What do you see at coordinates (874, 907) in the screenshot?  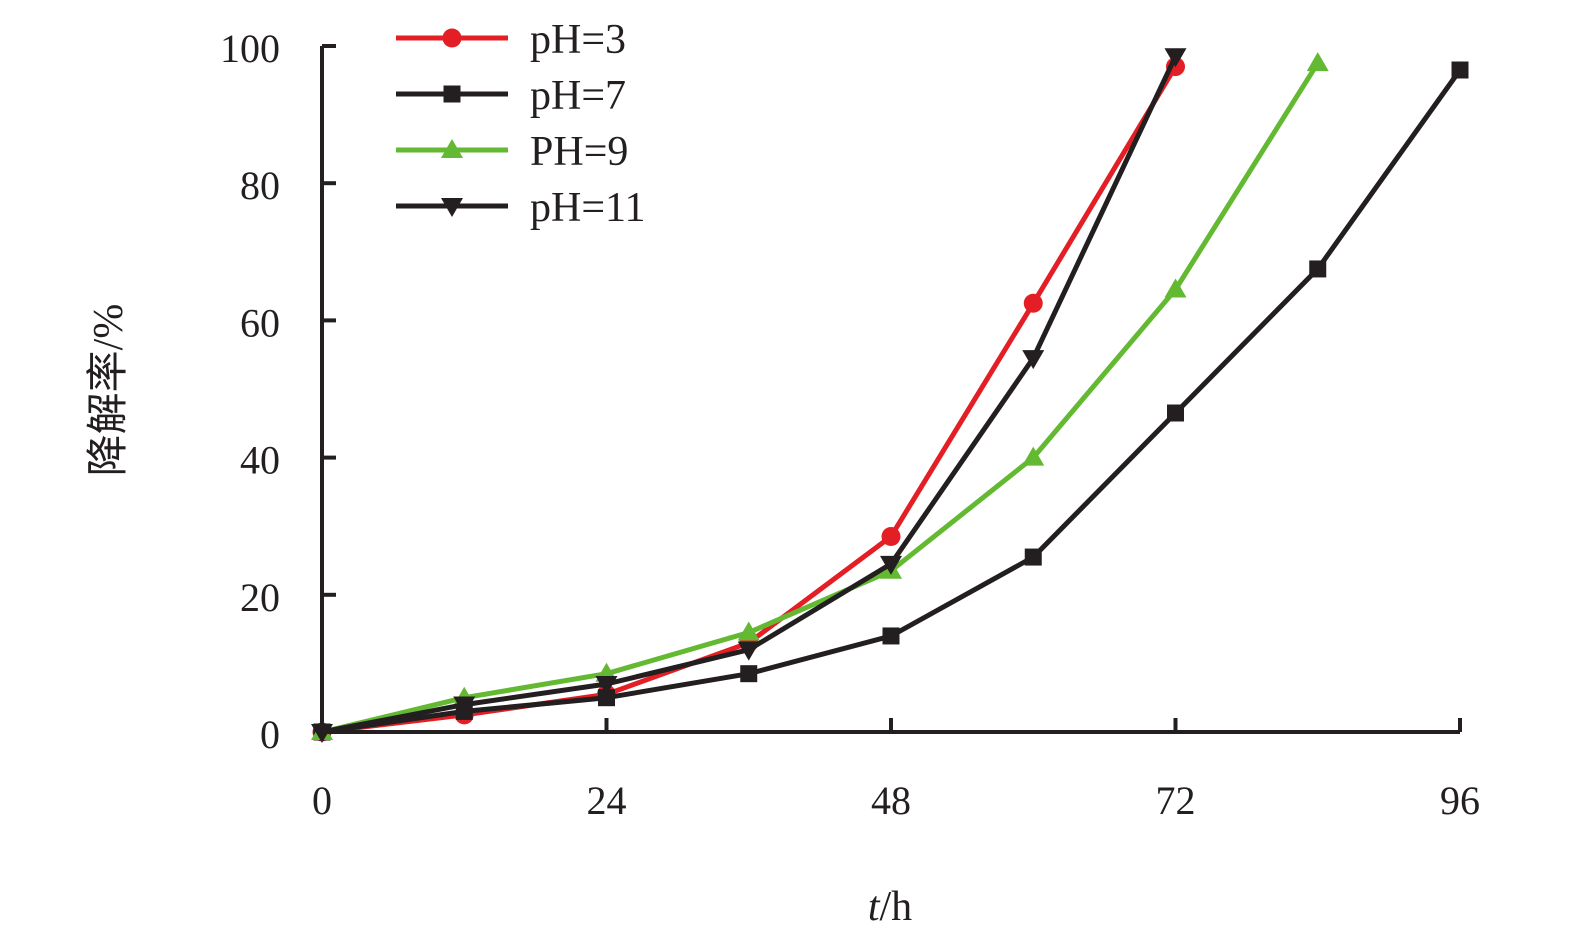 I see `x-axis-variable: t` at bounding box center [874, 907].